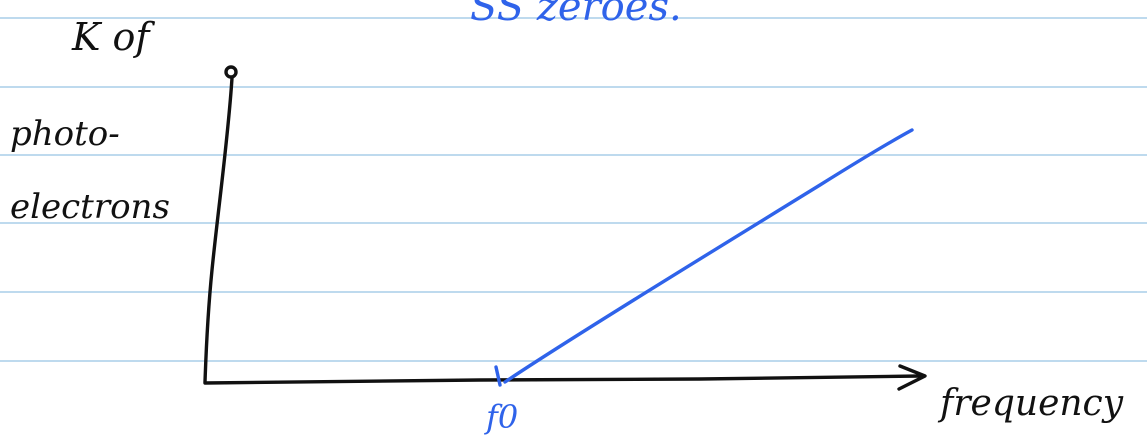  I want to click on y-axis-label-line3: electrons, so click(90, 207).